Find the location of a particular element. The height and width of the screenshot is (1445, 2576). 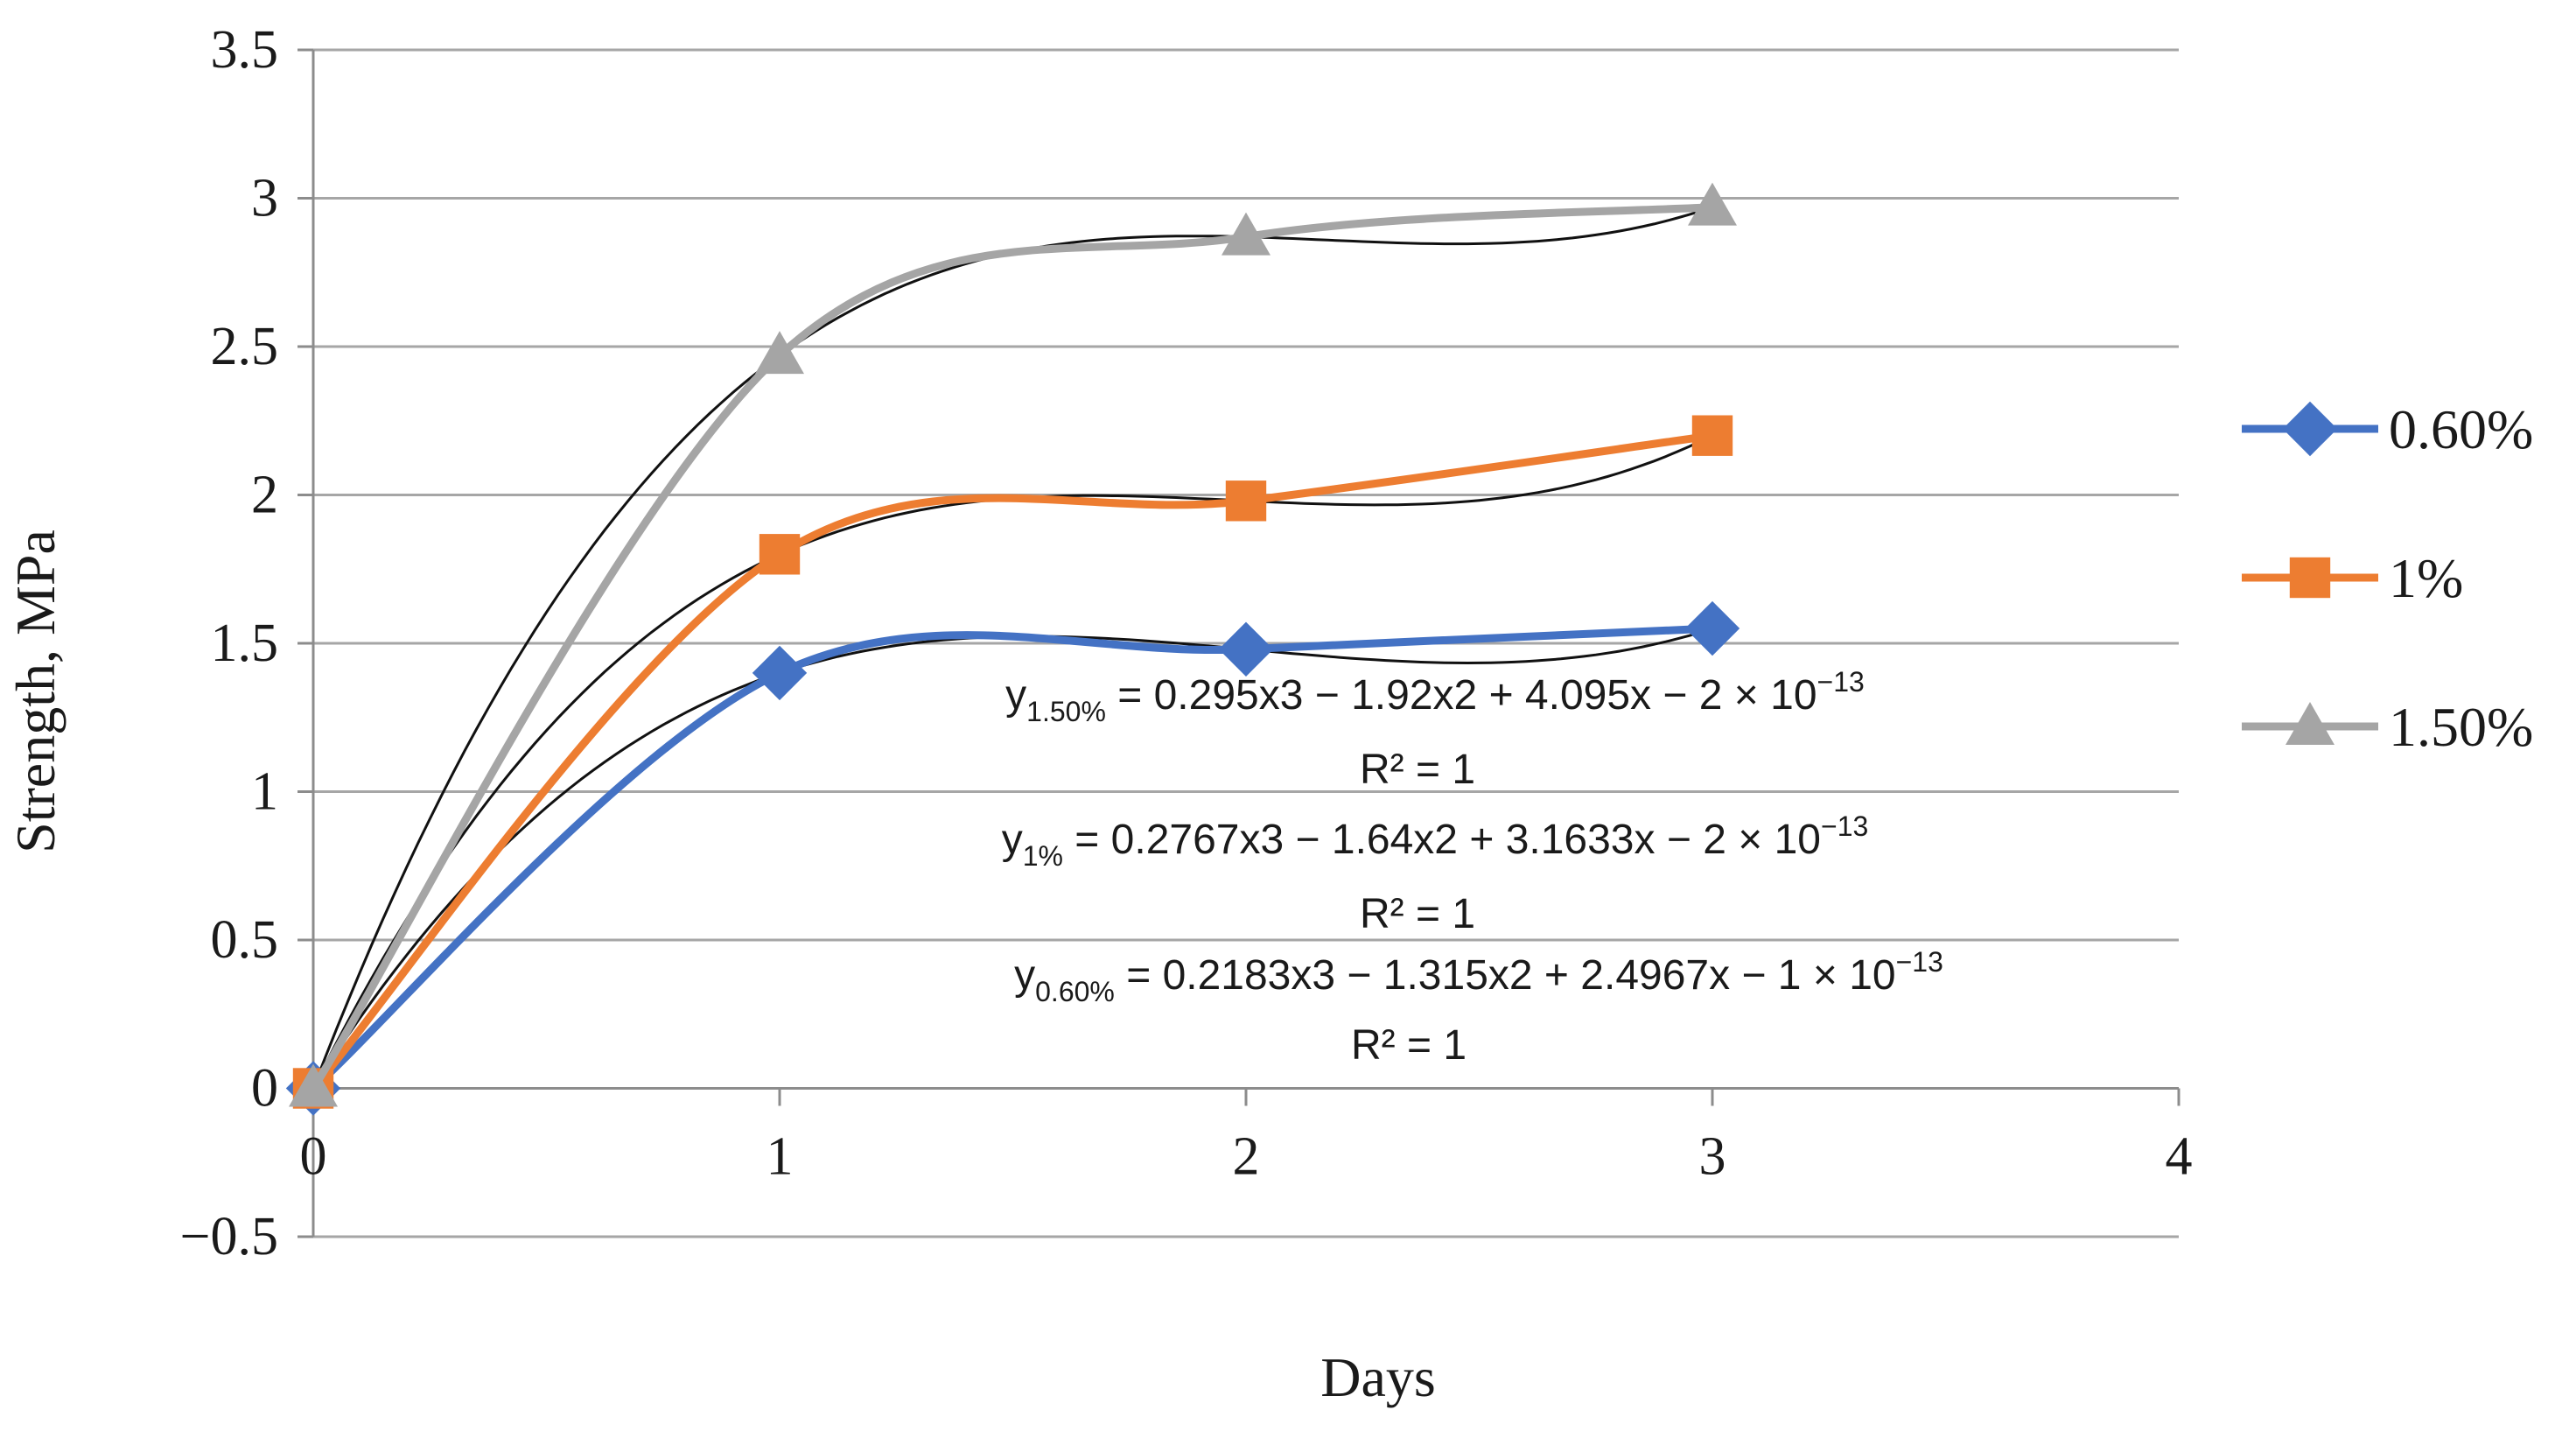

y-tick-label: 2 is located at coordinates (264, 495).